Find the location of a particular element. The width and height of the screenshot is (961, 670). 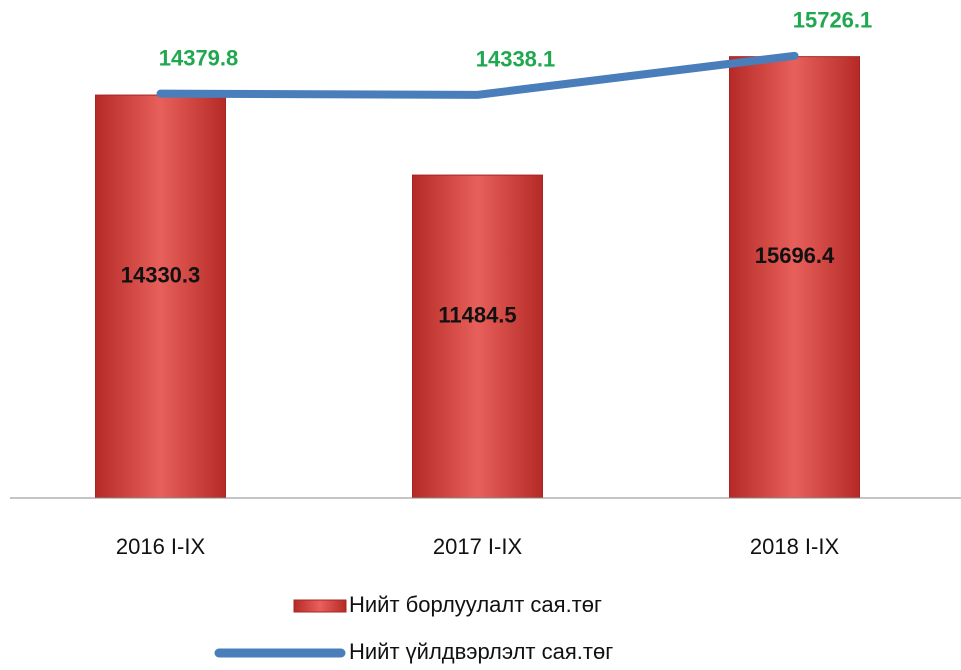

x-tick-label: 2018 I-IX is located at coordinates (795, 546).